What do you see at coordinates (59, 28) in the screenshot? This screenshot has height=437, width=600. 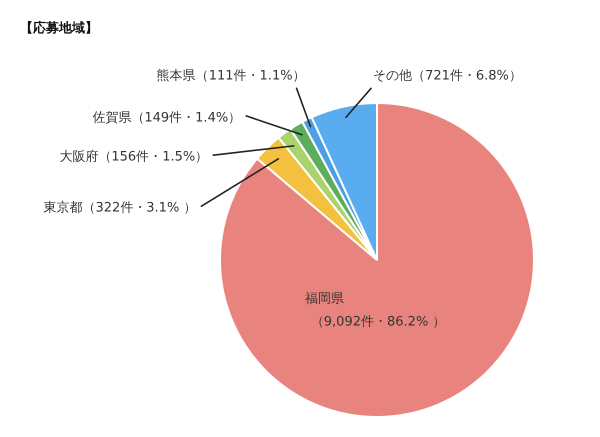 I see `chart-title: 【応募地域】` at bounding box center [59, 28].